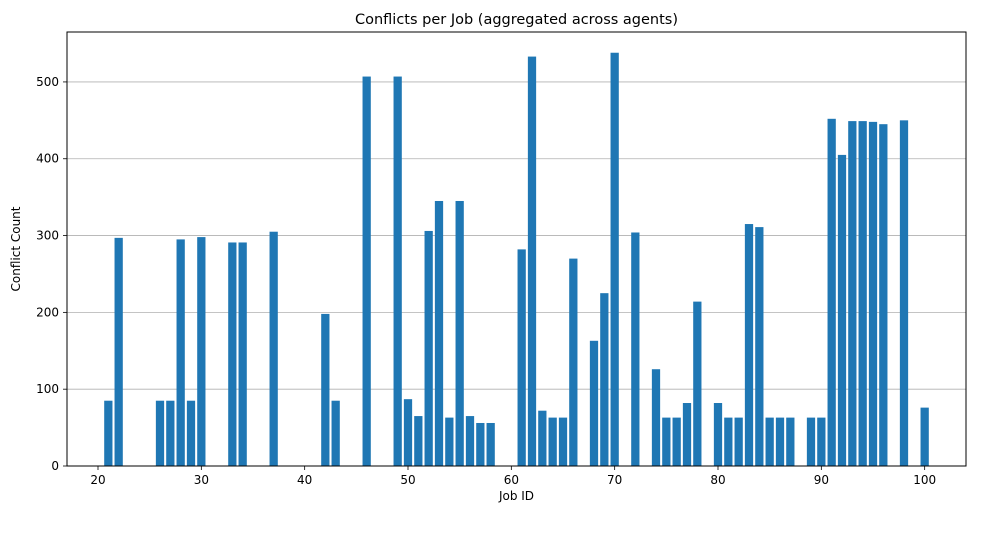 Image resolution: width=1005 pixels, height=547 pixels. I want to click on y-axis-label: Conflict Count, so click(16, 248).